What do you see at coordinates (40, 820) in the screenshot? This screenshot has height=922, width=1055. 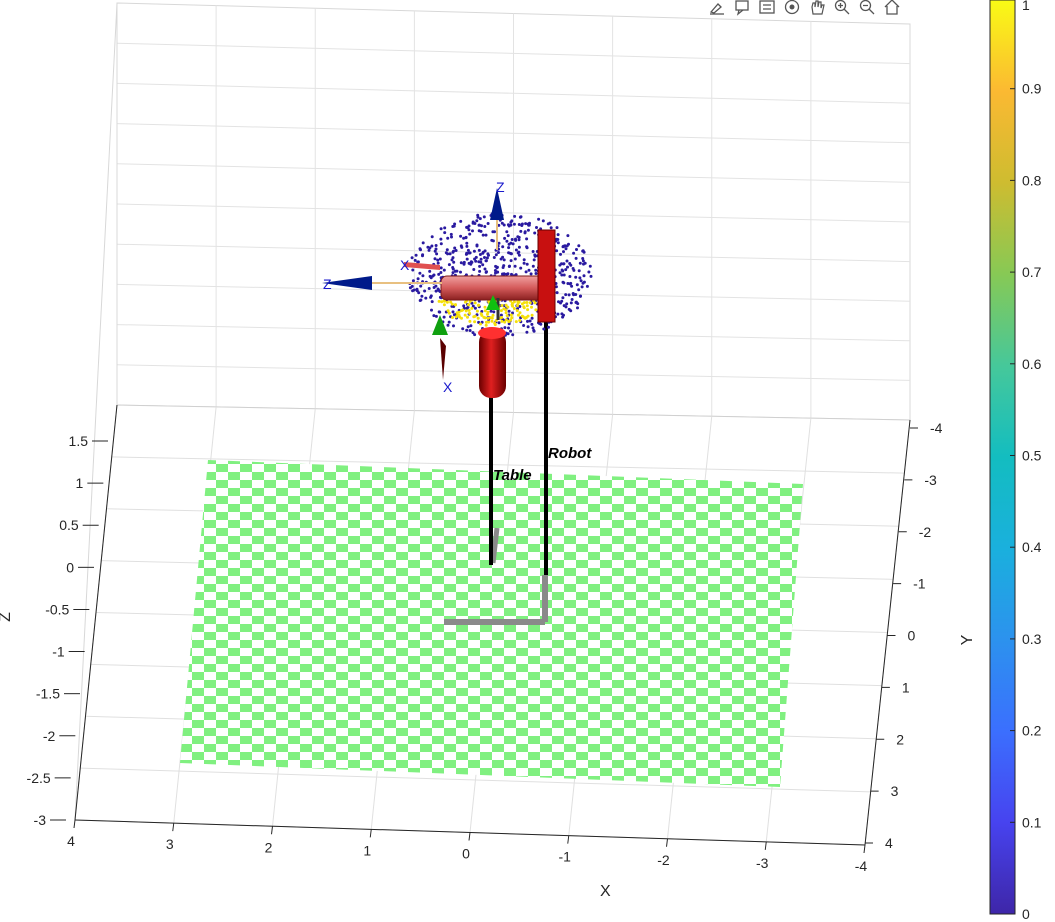 I see `z-tick-label: -3` at bounding box center [40, 820].